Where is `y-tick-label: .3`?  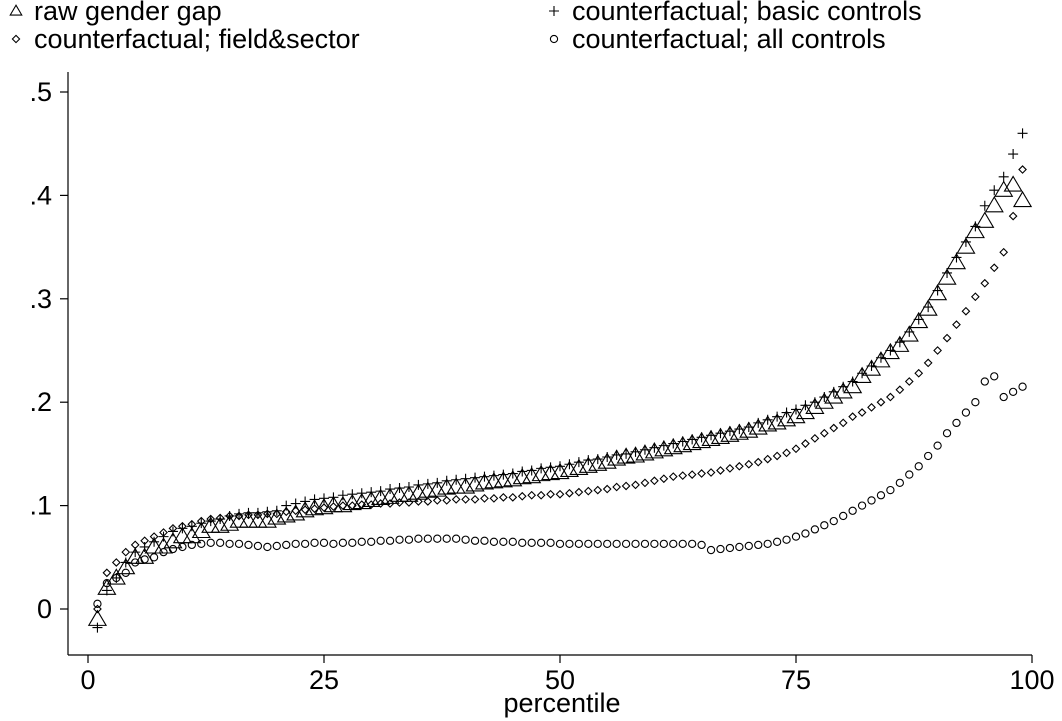
y-tick-label: .3 is located at coordinates (40, 299).